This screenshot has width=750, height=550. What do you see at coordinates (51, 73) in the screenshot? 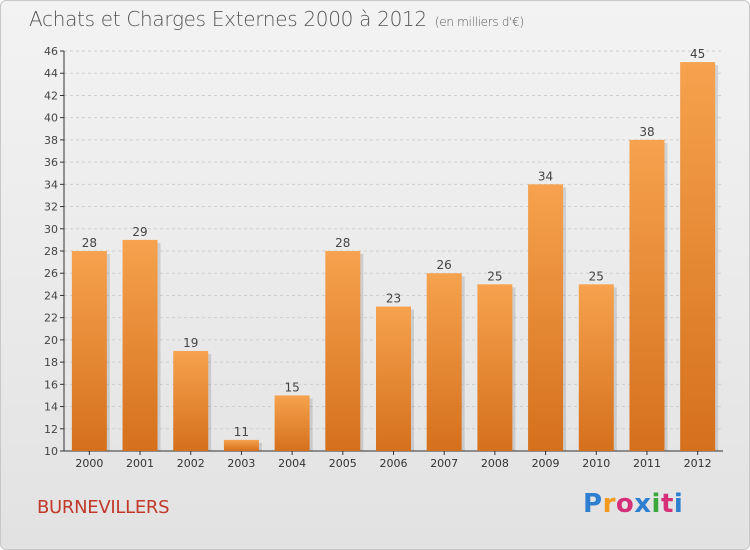
I see `y-tick-label: 44` at bounding box center [51, 73].